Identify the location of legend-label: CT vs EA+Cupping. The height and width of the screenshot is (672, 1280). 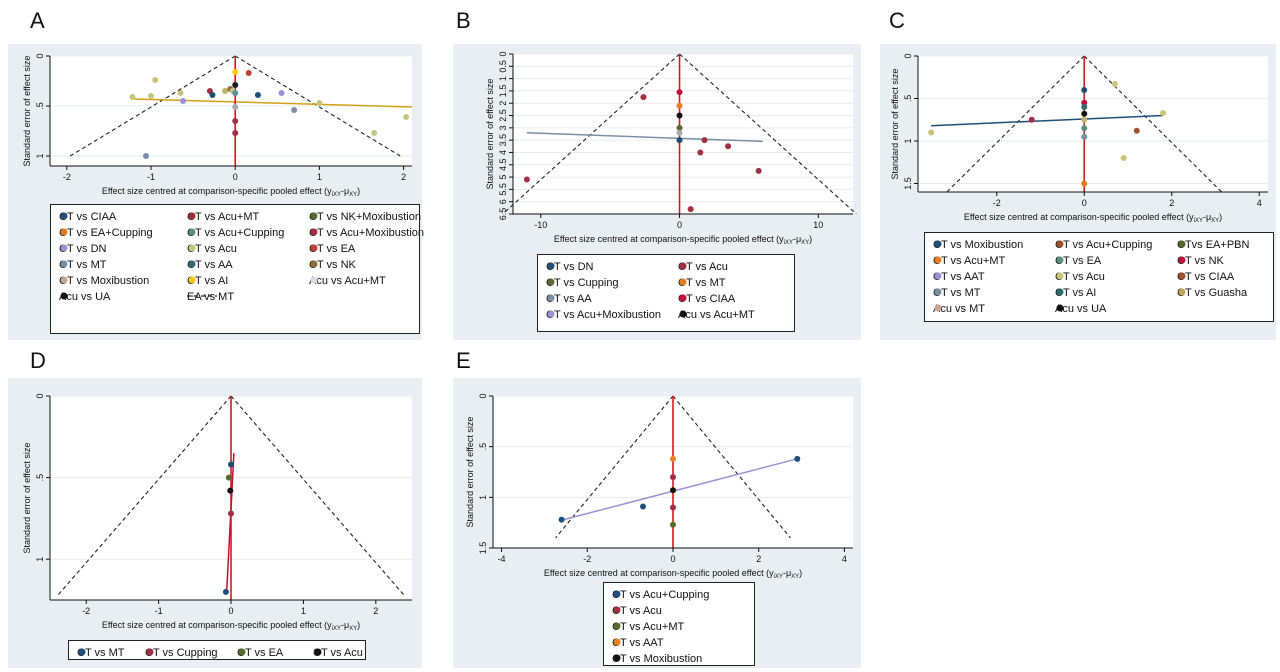
(106, 233).